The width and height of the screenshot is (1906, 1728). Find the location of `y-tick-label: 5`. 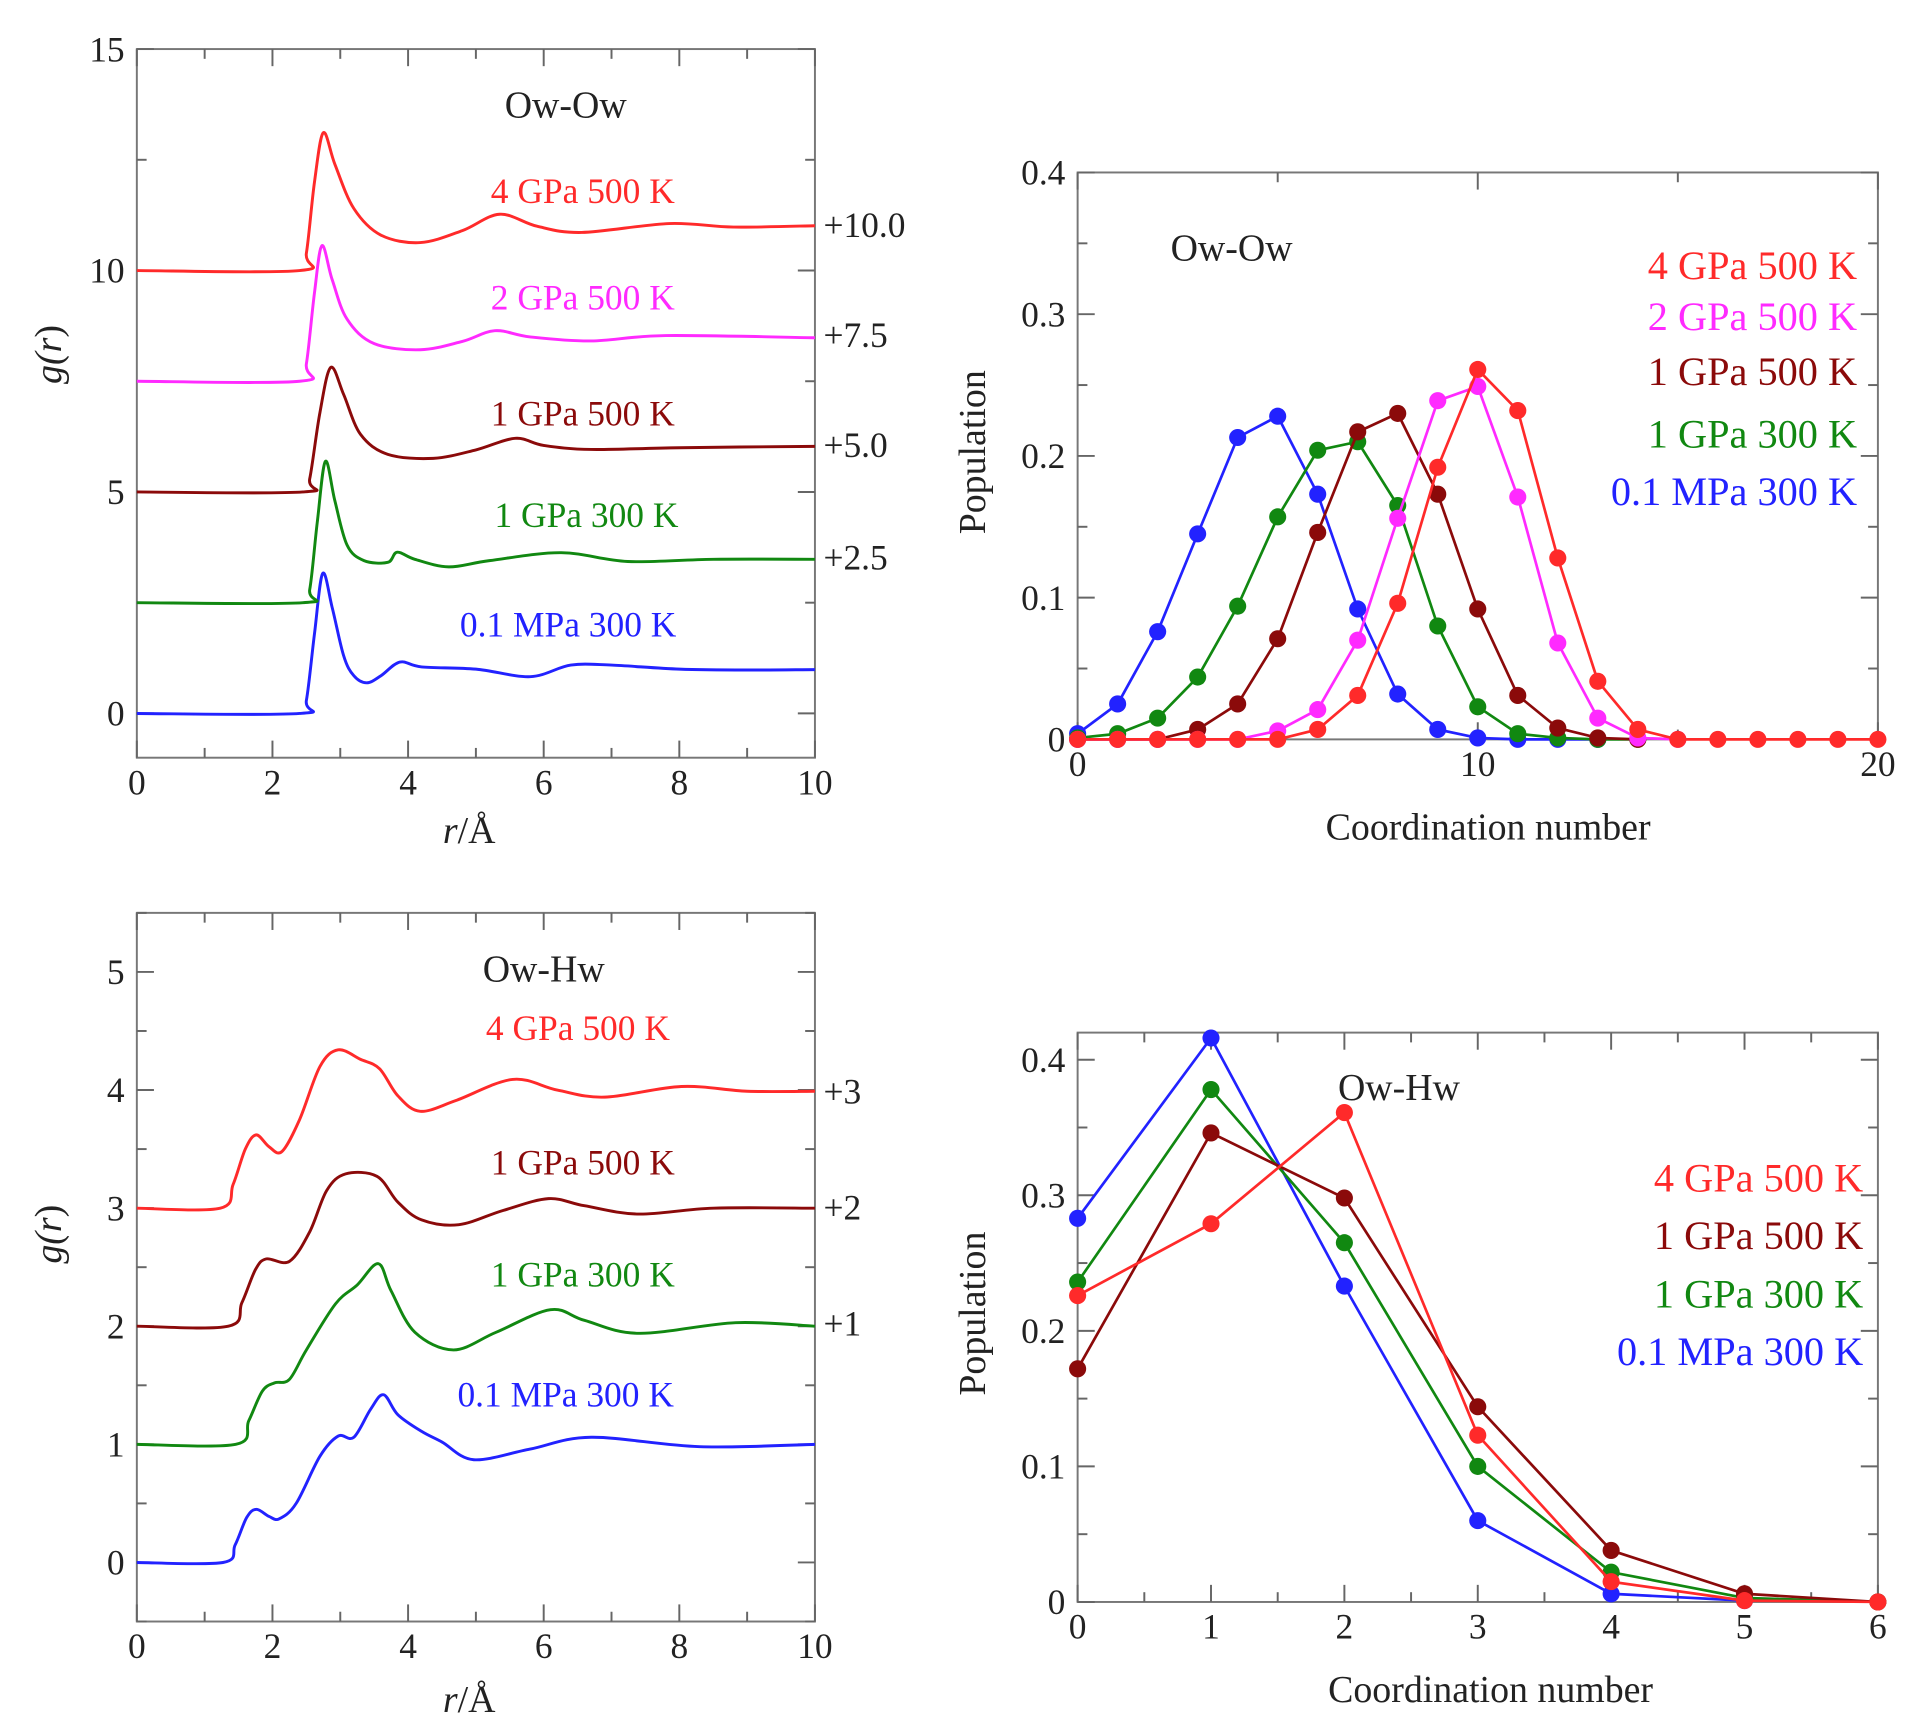

y-tick-label: 5 is located at coordinates (116, 972).